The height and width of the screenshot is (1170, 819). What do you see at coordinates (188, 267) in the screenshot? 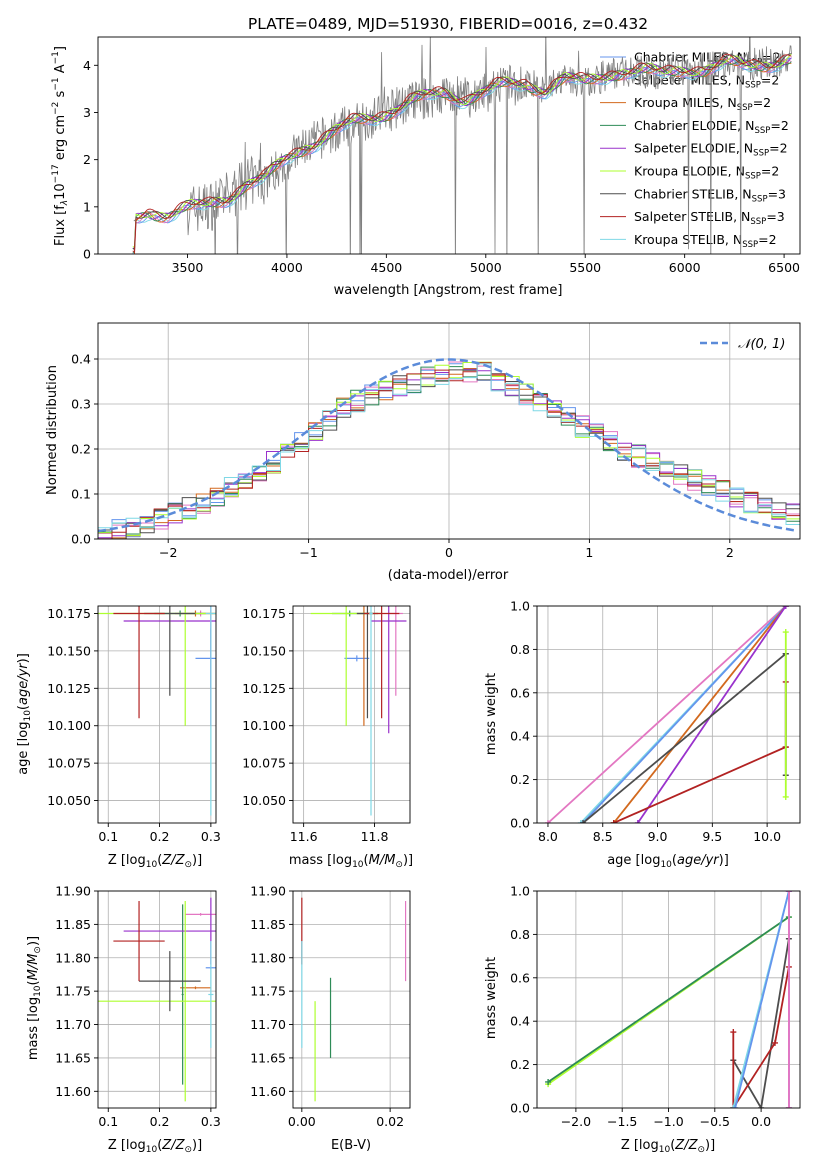
I see `spectrum-xtick-label-0: 3500` at bounding box center [188, 267].